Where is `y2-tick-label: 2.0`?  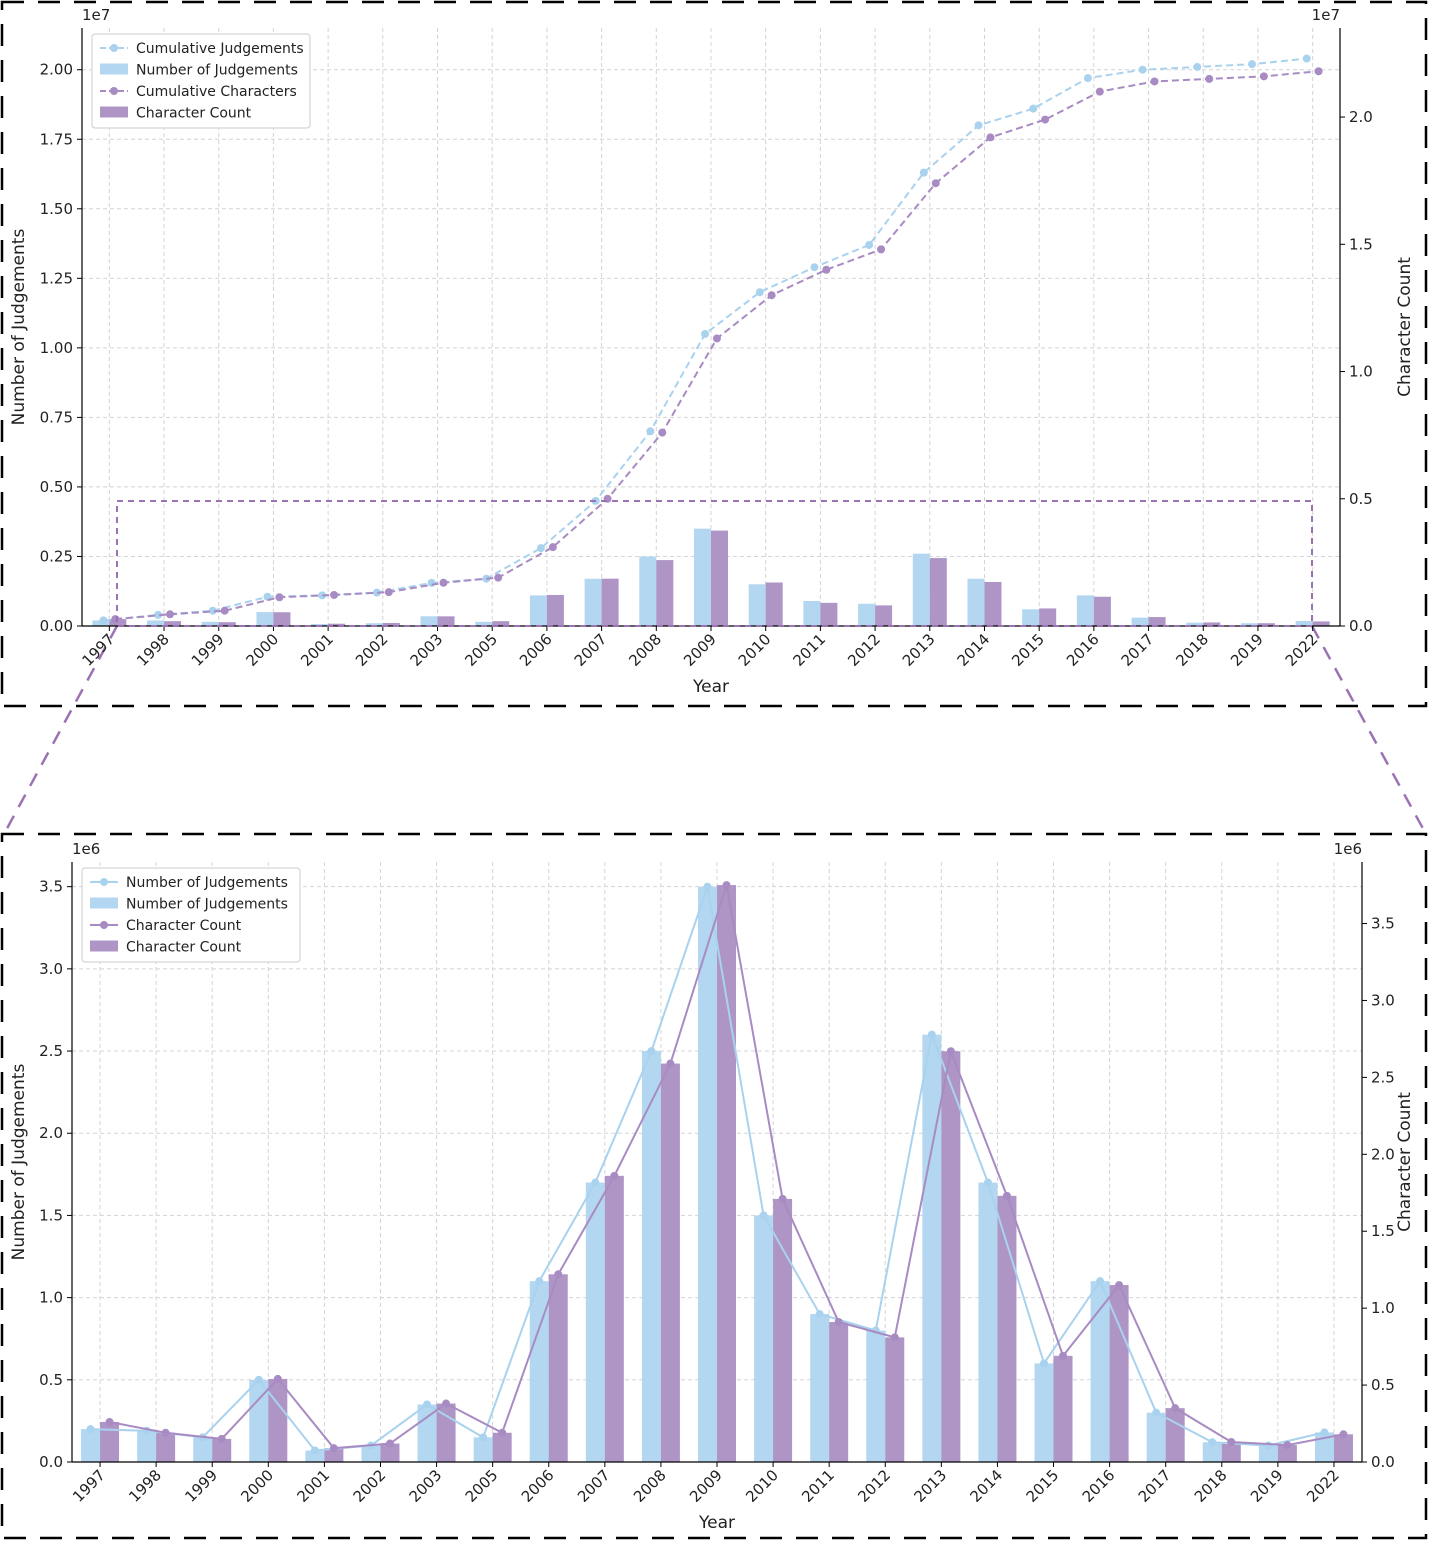
y2-tick-label: 2.0 is located at coordinates (1361, 117).